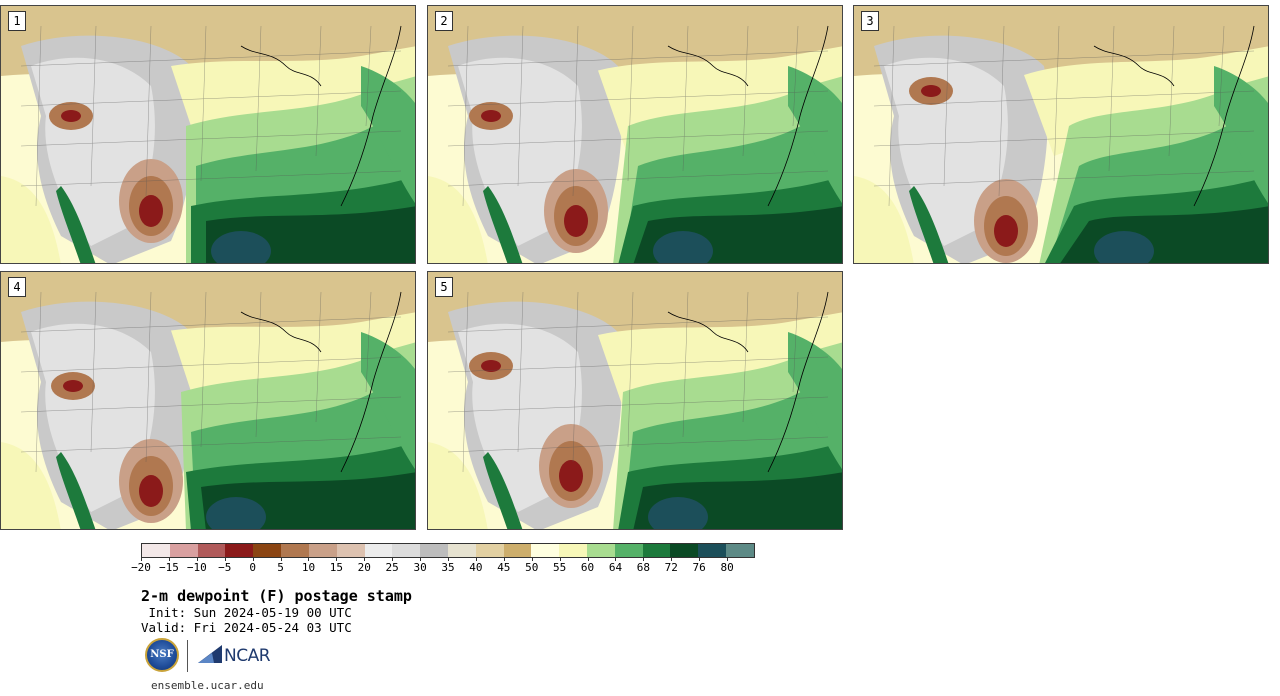 The height and width of the screenshot is (696, 1280). What do you see at coordinates (247, 656) in the screenshot?
I see `ncar-logo: NCAR` at bounding box center [247, 656].